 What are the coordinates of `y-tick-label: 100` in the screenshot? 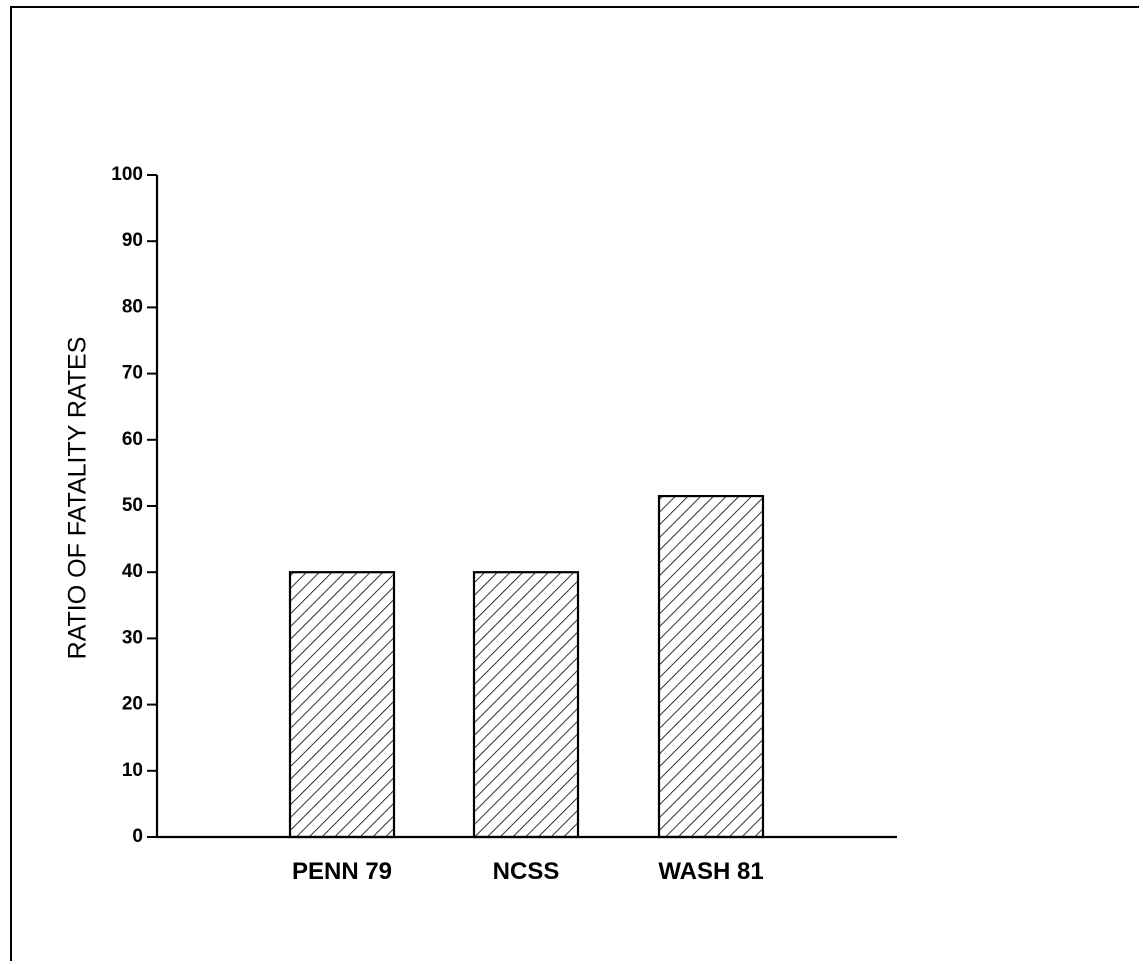 It's located at (127, 174).